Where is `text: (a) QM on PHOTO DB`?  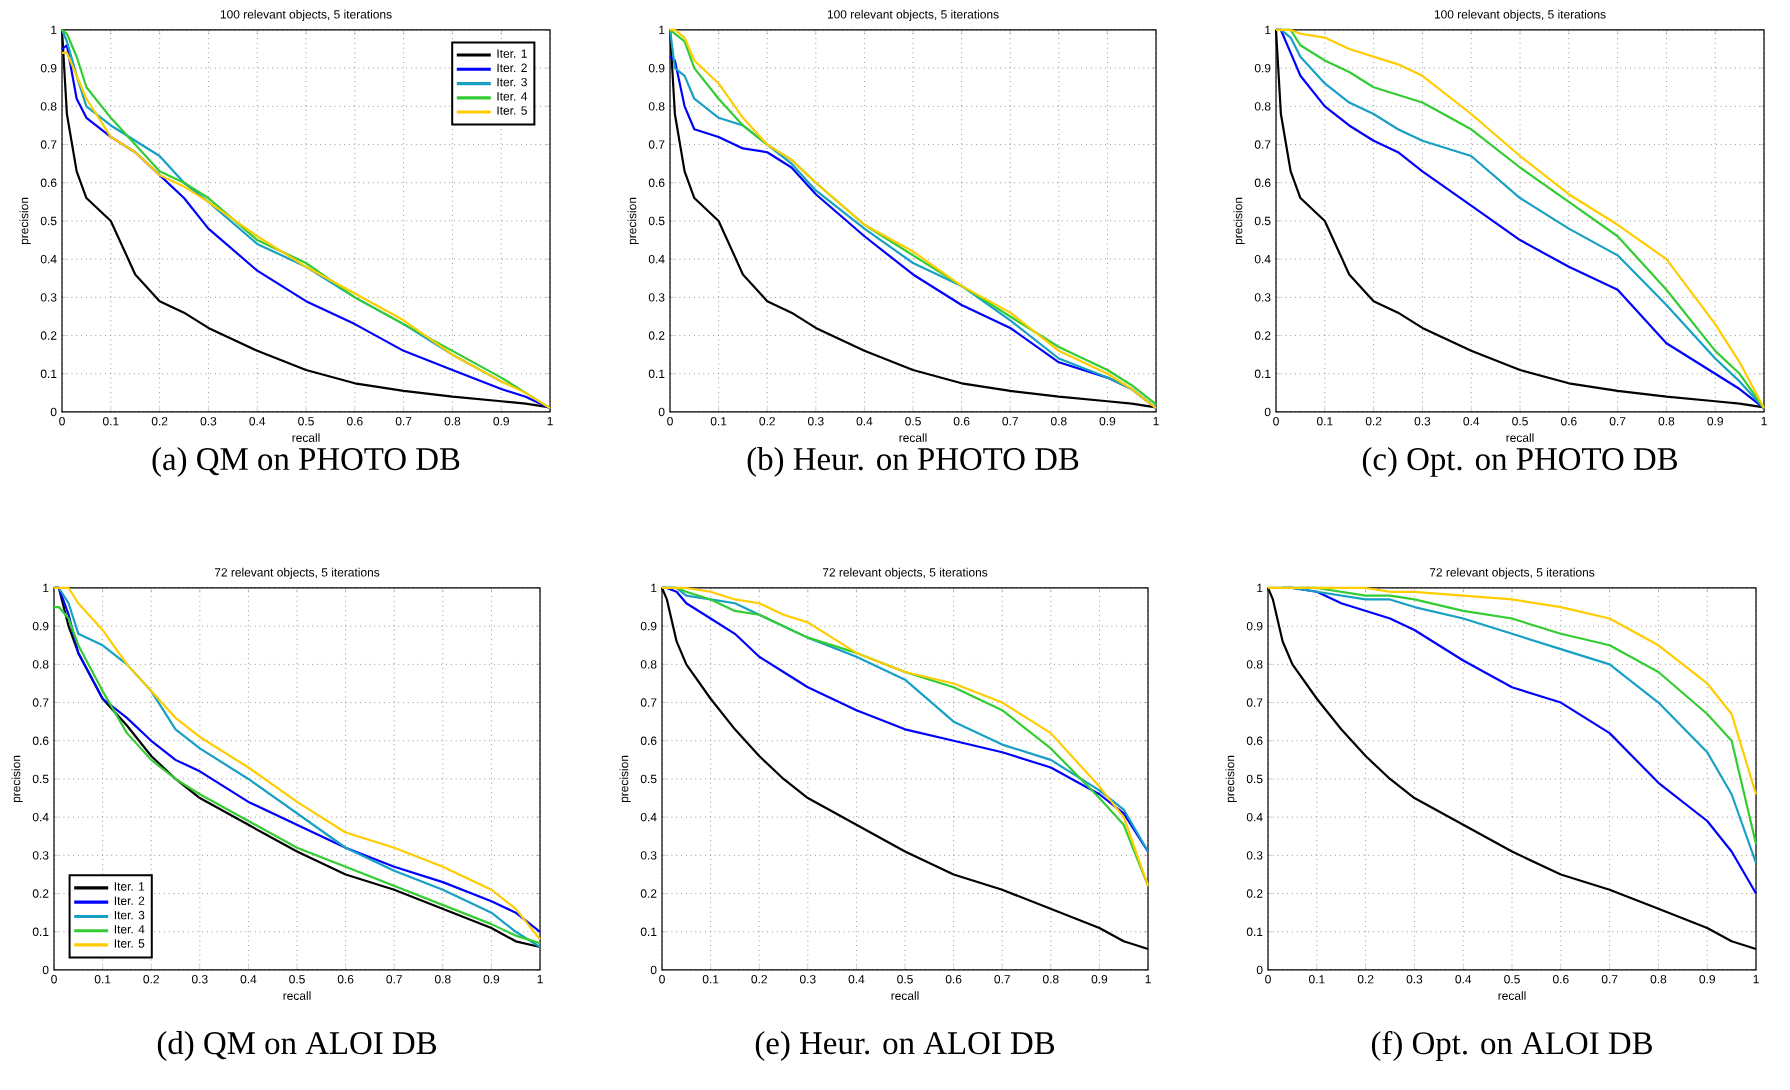 text: (a) QM on PHOTO DB is located at coordinates (306, 462).